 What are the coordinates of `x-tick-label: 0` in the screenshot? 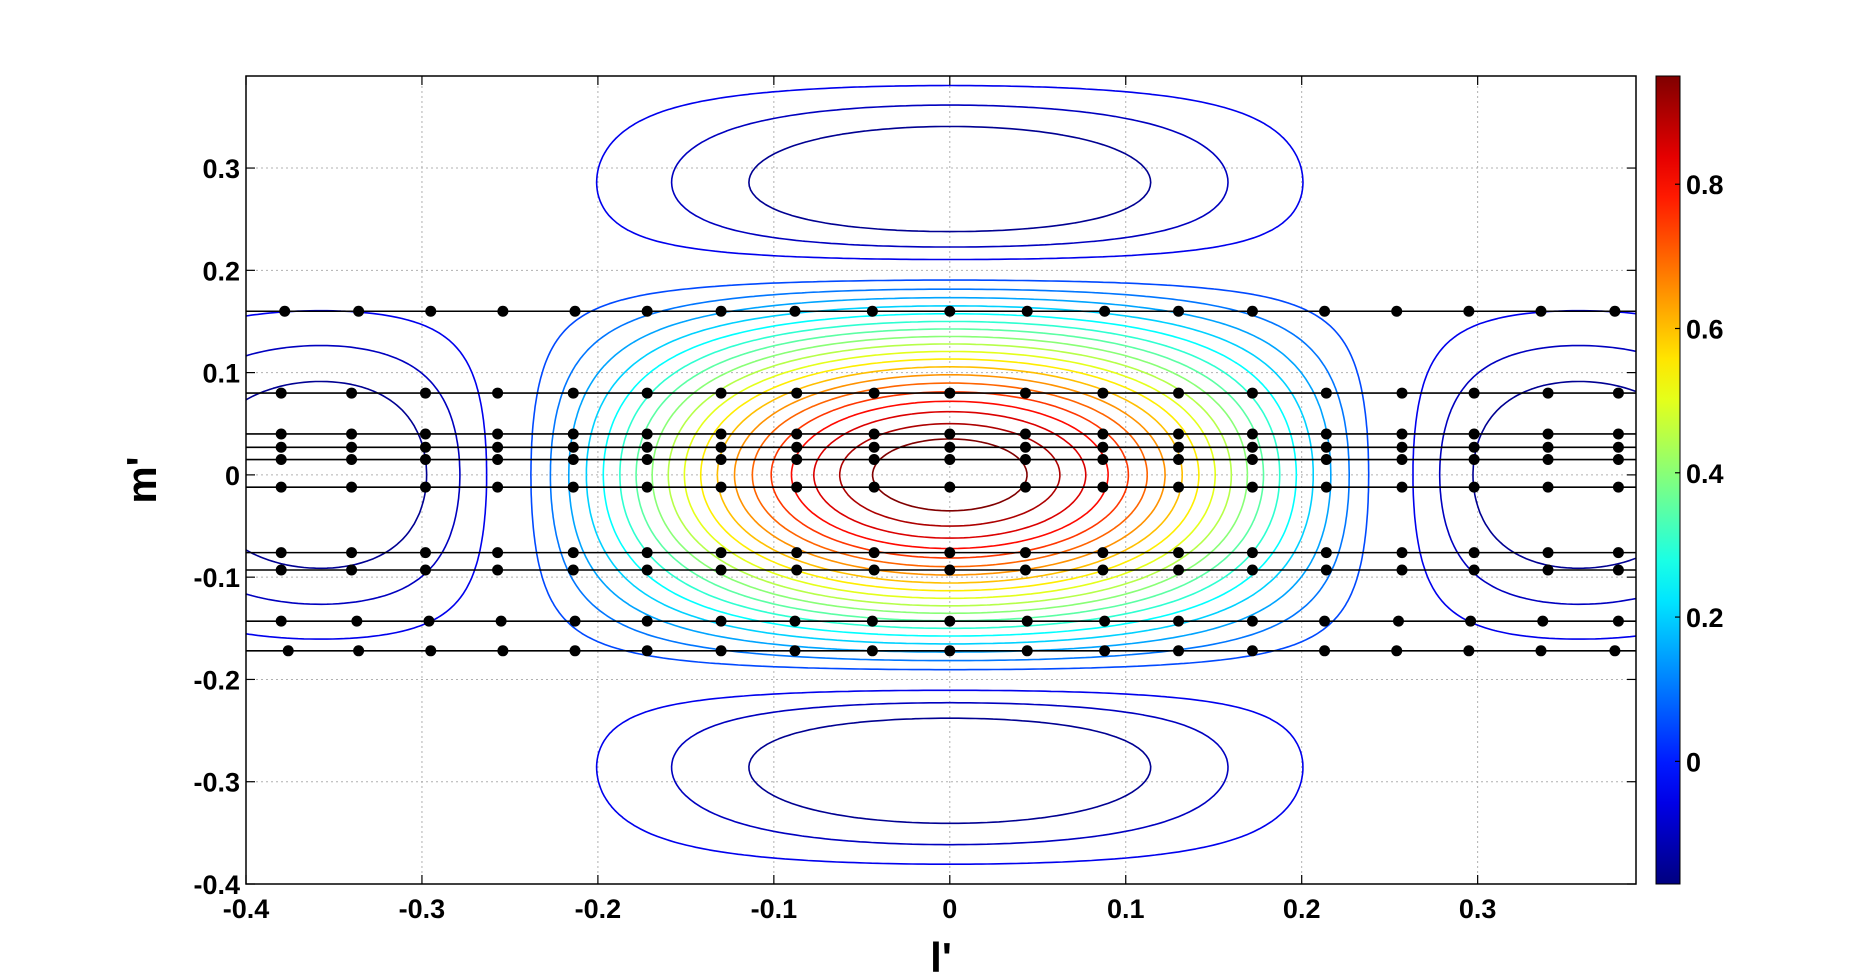 It's located at (949, 909).